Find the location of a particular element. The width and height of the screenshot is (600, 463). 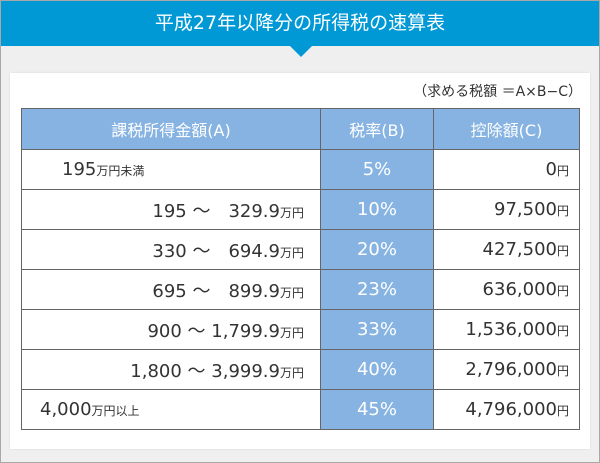

header-deduction: 控除額(C) is located at coordinates (506, 129).